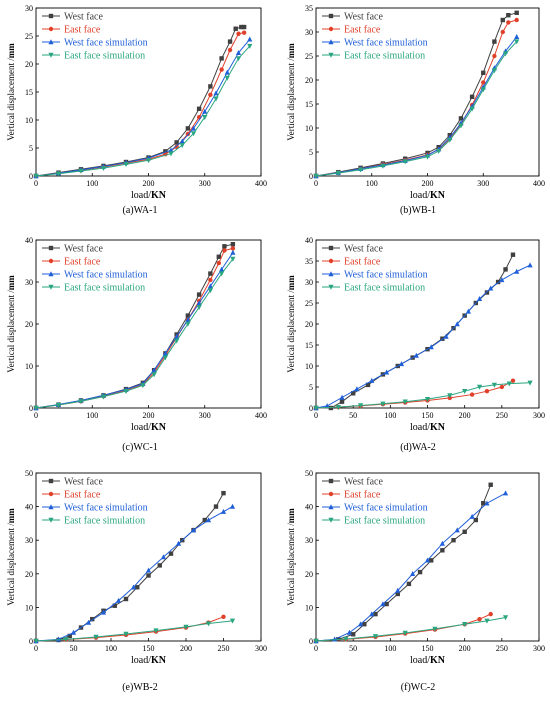 The width and height of the screenshot is (550, 704). I want to click on y-tick-label: 15, so click(29, 92).